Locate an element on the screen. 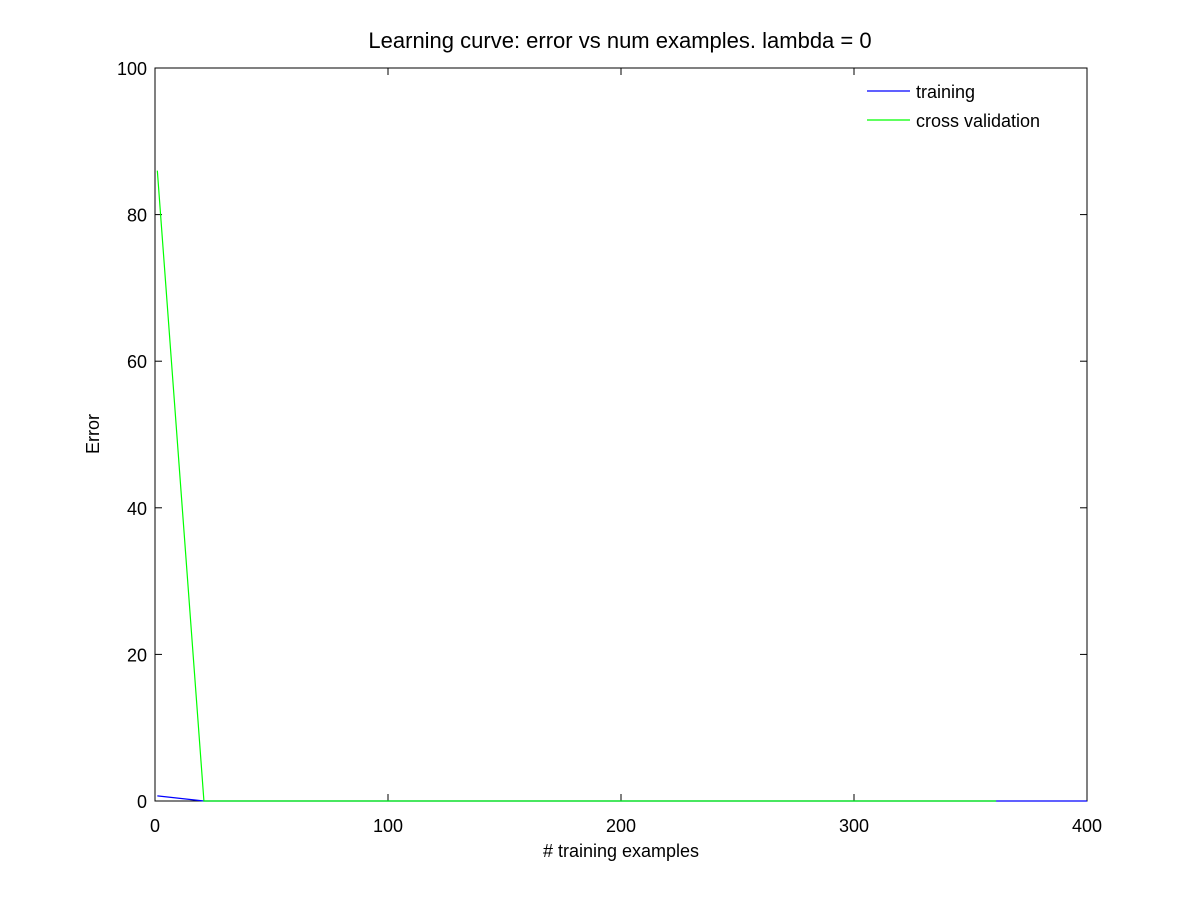  x-tick-label: 0 is located at coordinates (155, 826).